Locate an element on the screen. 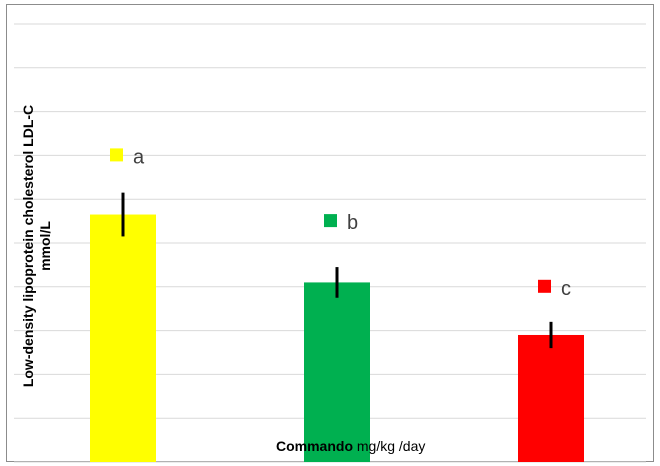 This screenshot has height=466, width=660. y-axis-label-line2: mmol/L is located at coordinates (45, 246).